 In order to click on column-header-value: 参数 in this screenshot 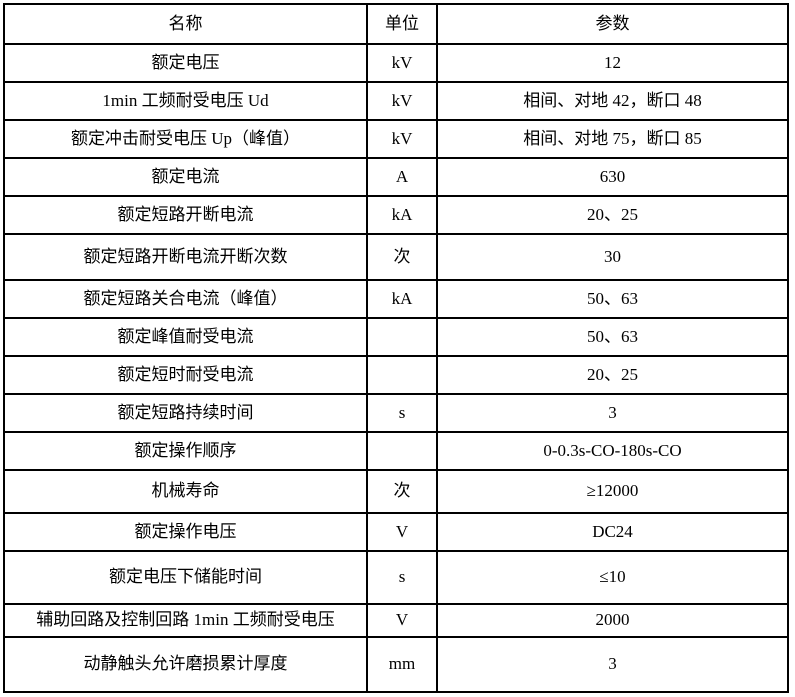, I will do `click(612, 24)`.